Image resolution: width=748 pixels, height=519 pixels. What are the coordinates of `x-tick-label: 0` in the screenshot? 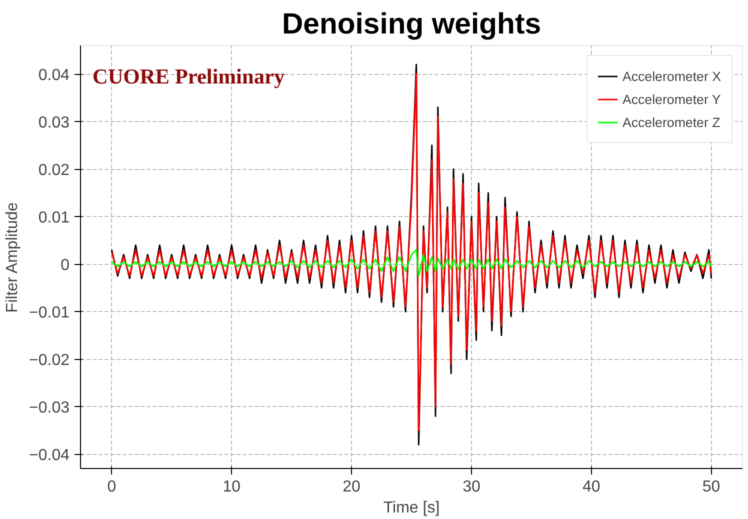 It's located at (111, 487).